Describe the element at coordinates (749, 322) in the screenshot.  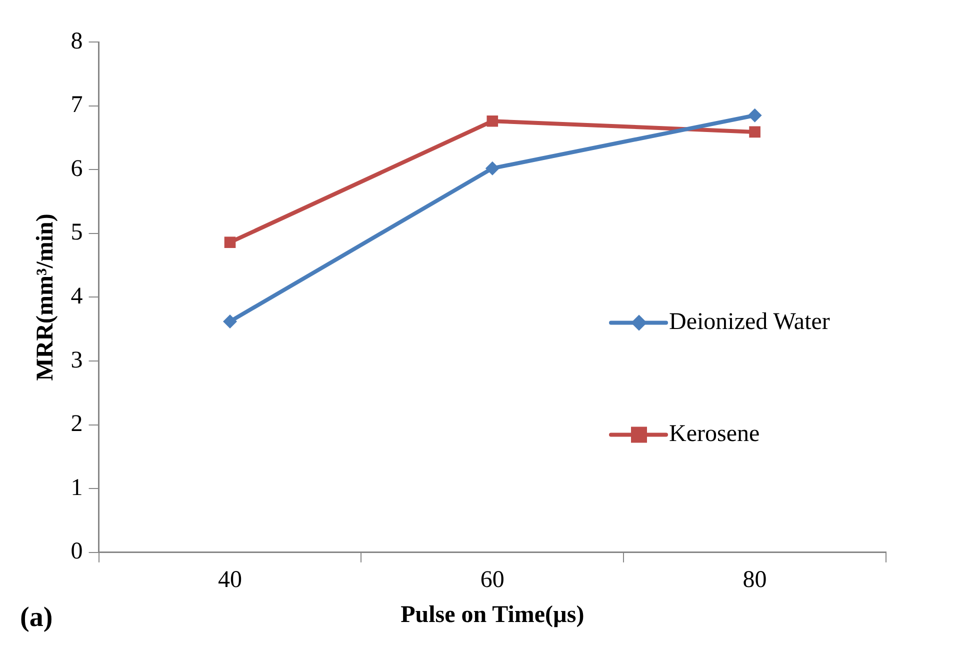
I see `legend-label: Deionized Water` at that location.